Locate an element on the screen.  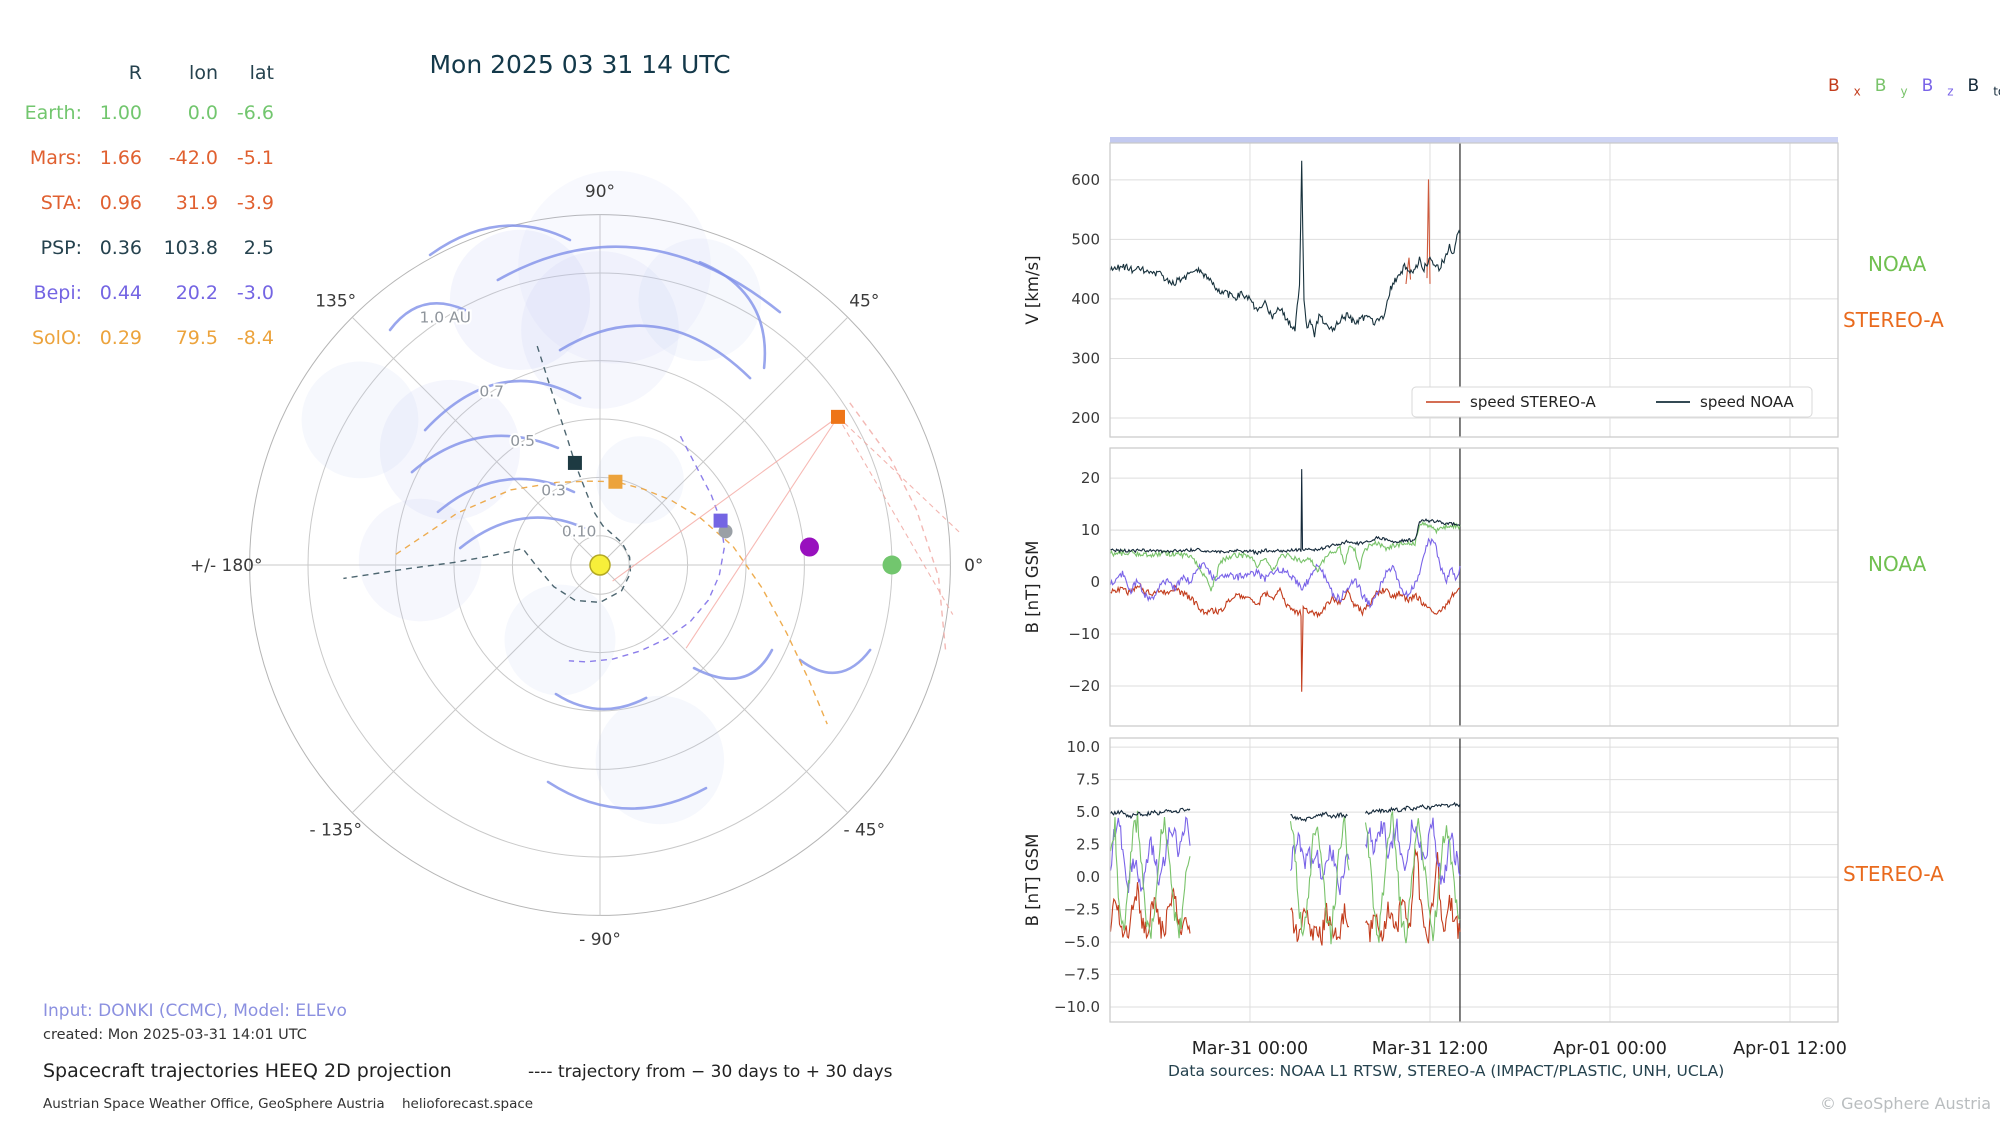
spoke-label: +/- 180° is located at coordinates (226, 566).